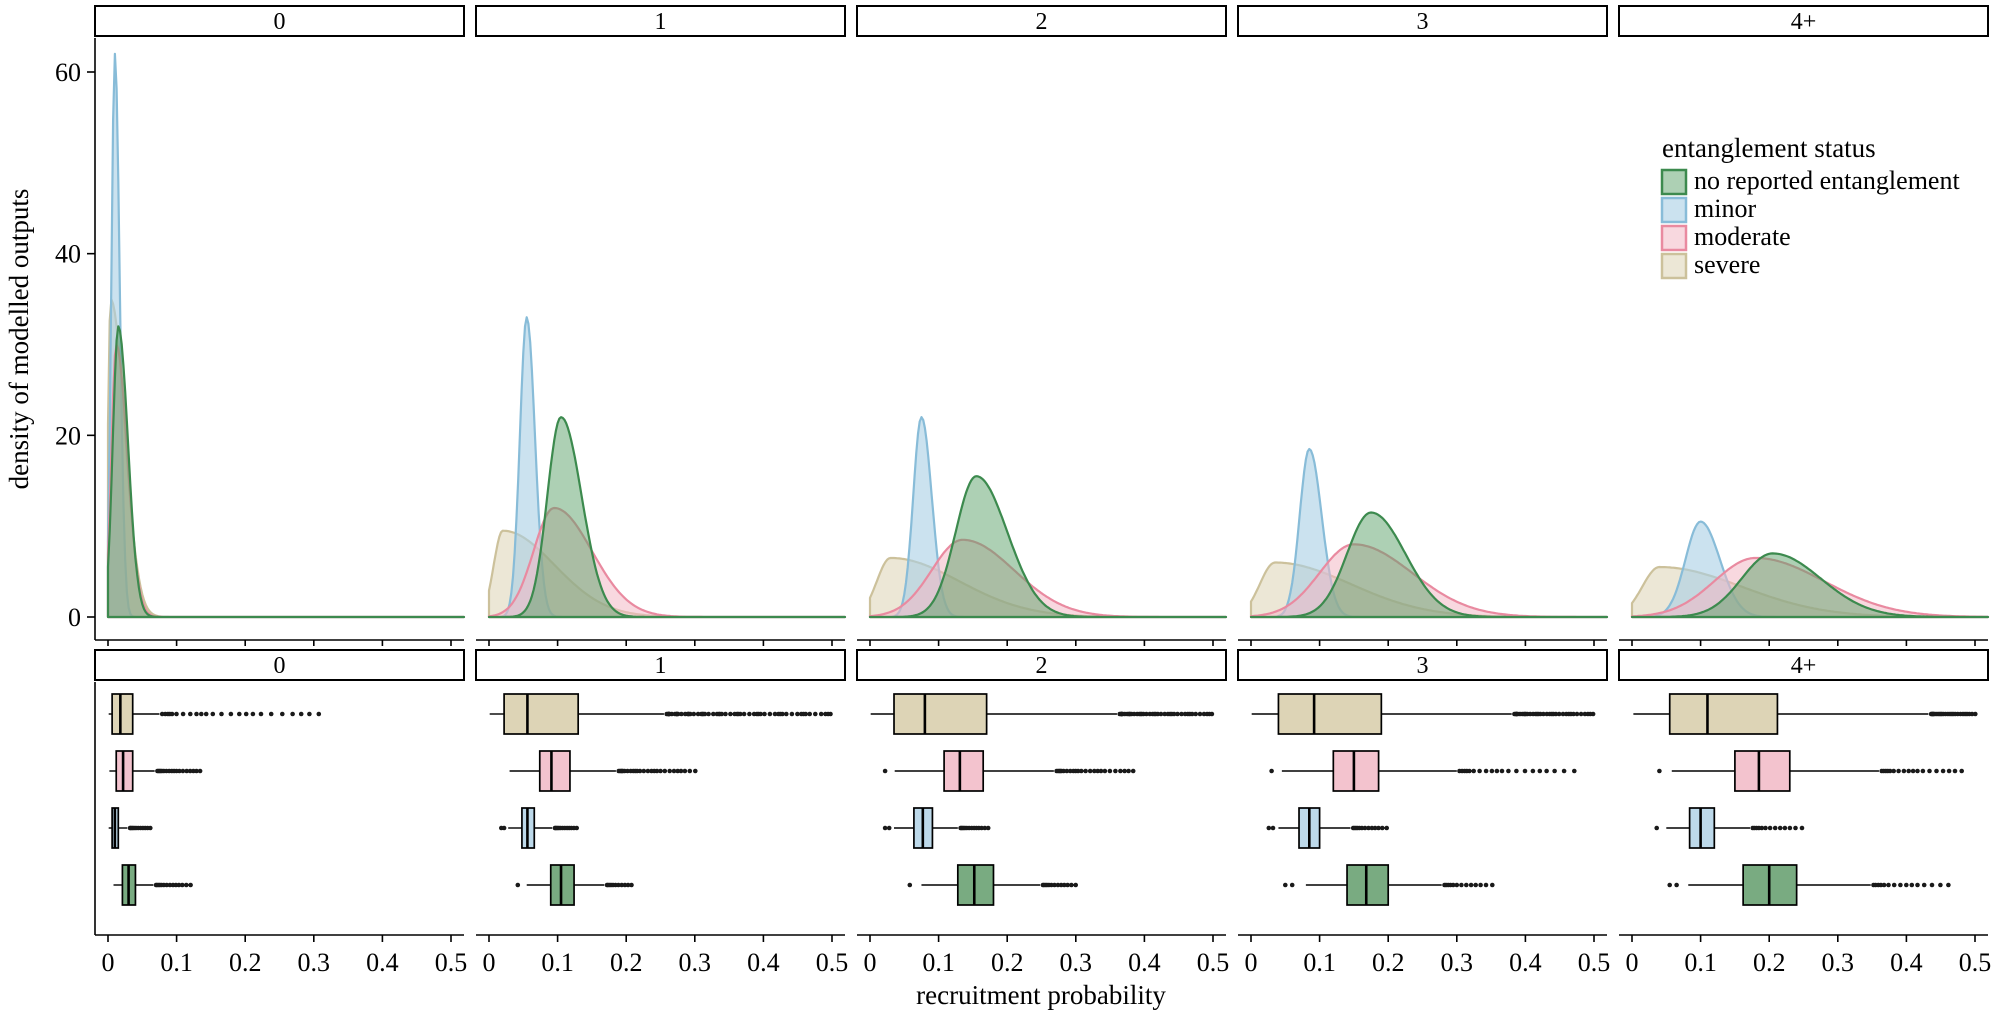 Image resolution: width=2000 pixels, height=1011 pixels. What do you see at coordinates (280, 666) in the screenshot?
I see `facet-strip-bottom-label: 0` at bounding box center [280, 666].